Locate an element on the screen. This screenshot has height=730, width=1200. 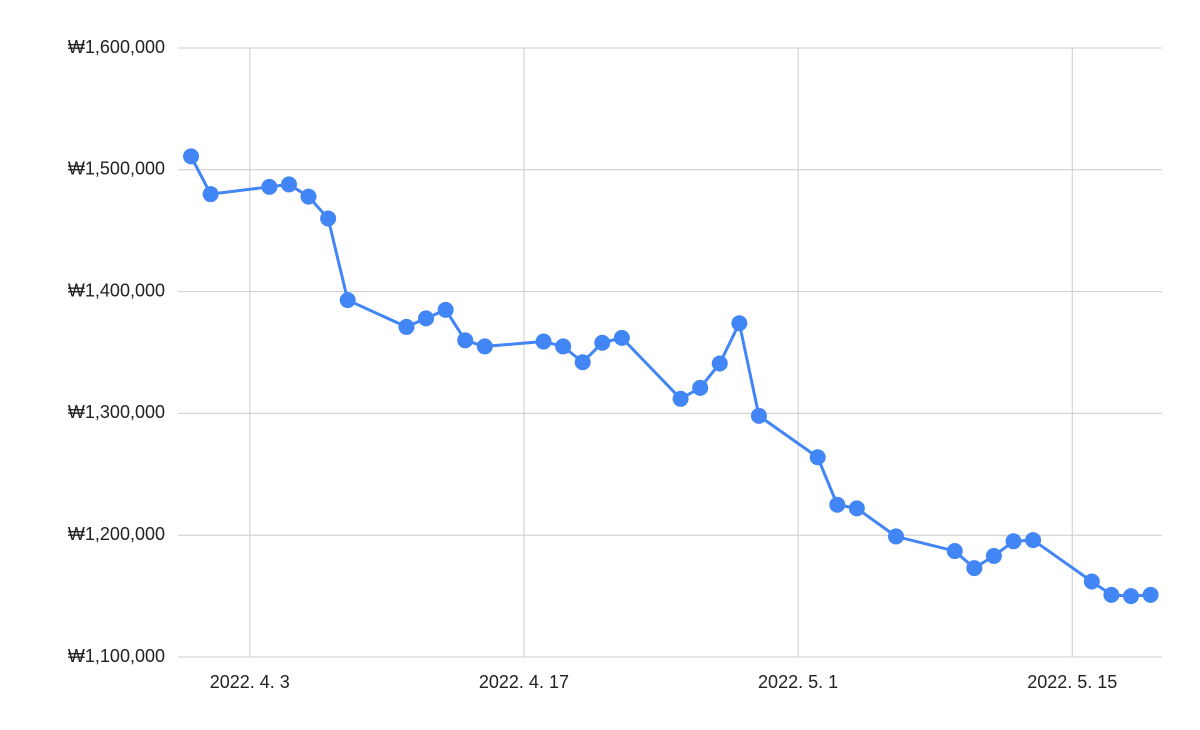
y-tick-label: ₩1,600,000 is located at coordinates (116, 47).